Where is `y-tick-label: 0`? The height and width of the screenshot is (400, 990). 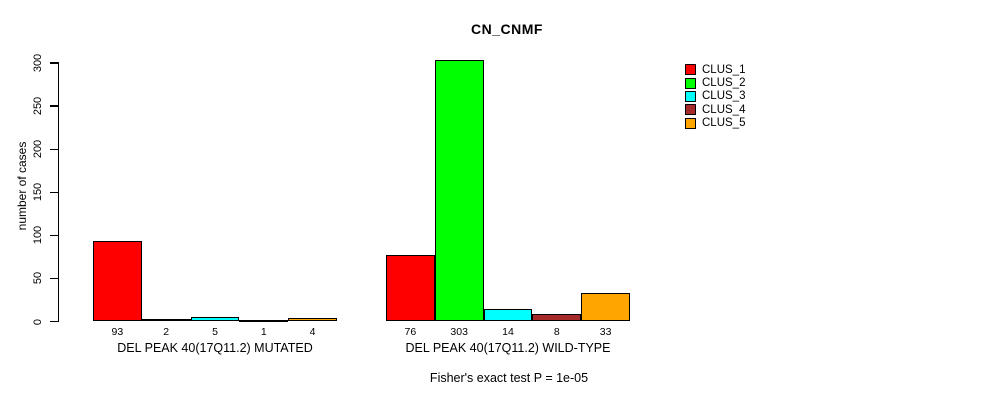
y-tick-label: 0 is located at coordinates (38, 321).